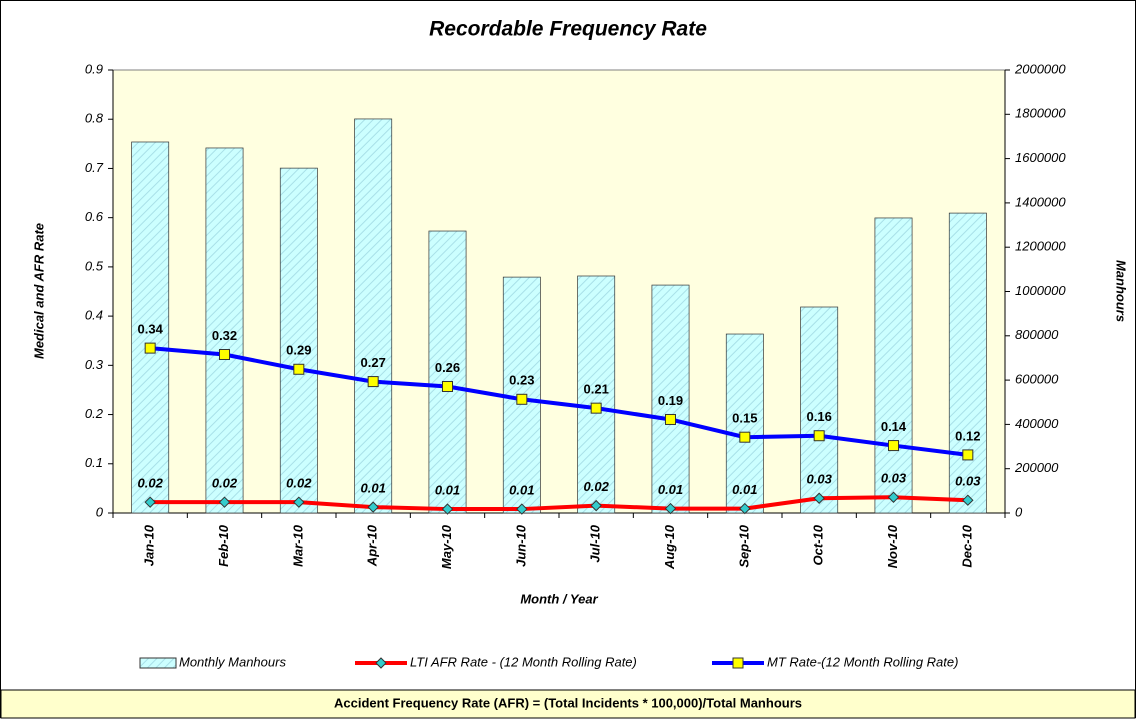 The width and height of the screenshot is (1136, 724). What do you see at coordinates (94, 167) in the screenshot?
I see `y-tick-label: 0.7` at bounding box center [94, 167].